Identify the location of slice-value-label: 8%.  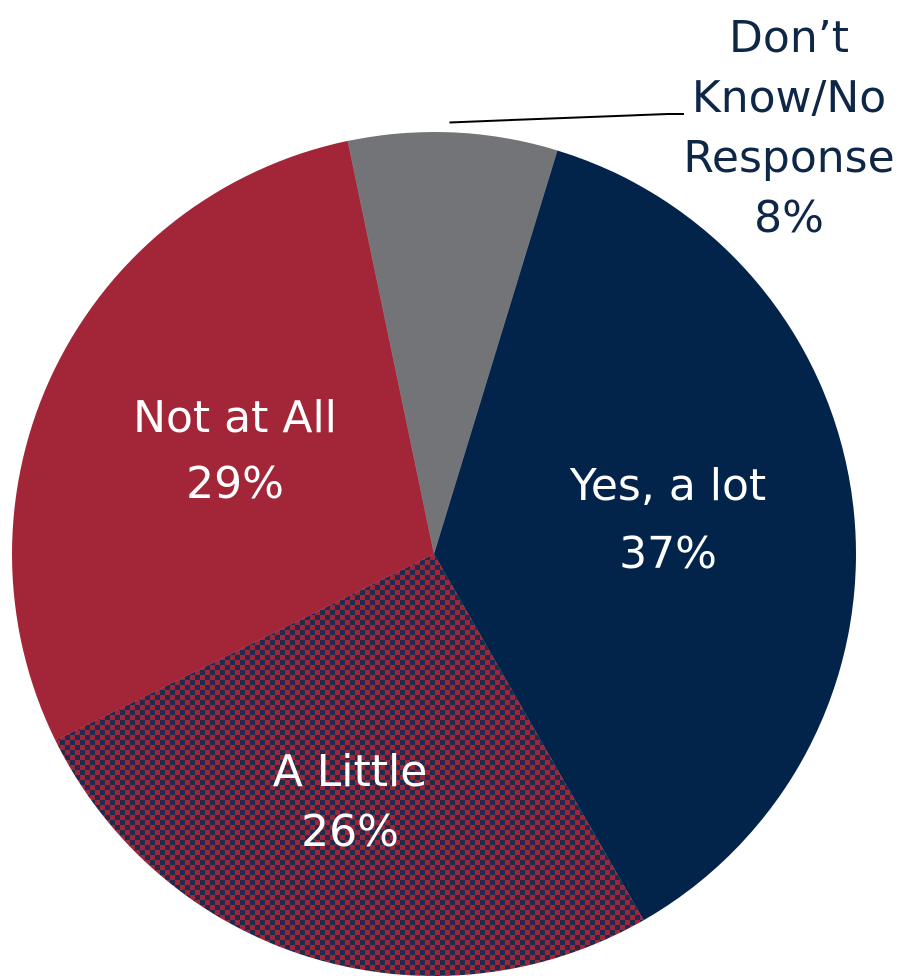
(789, 217).